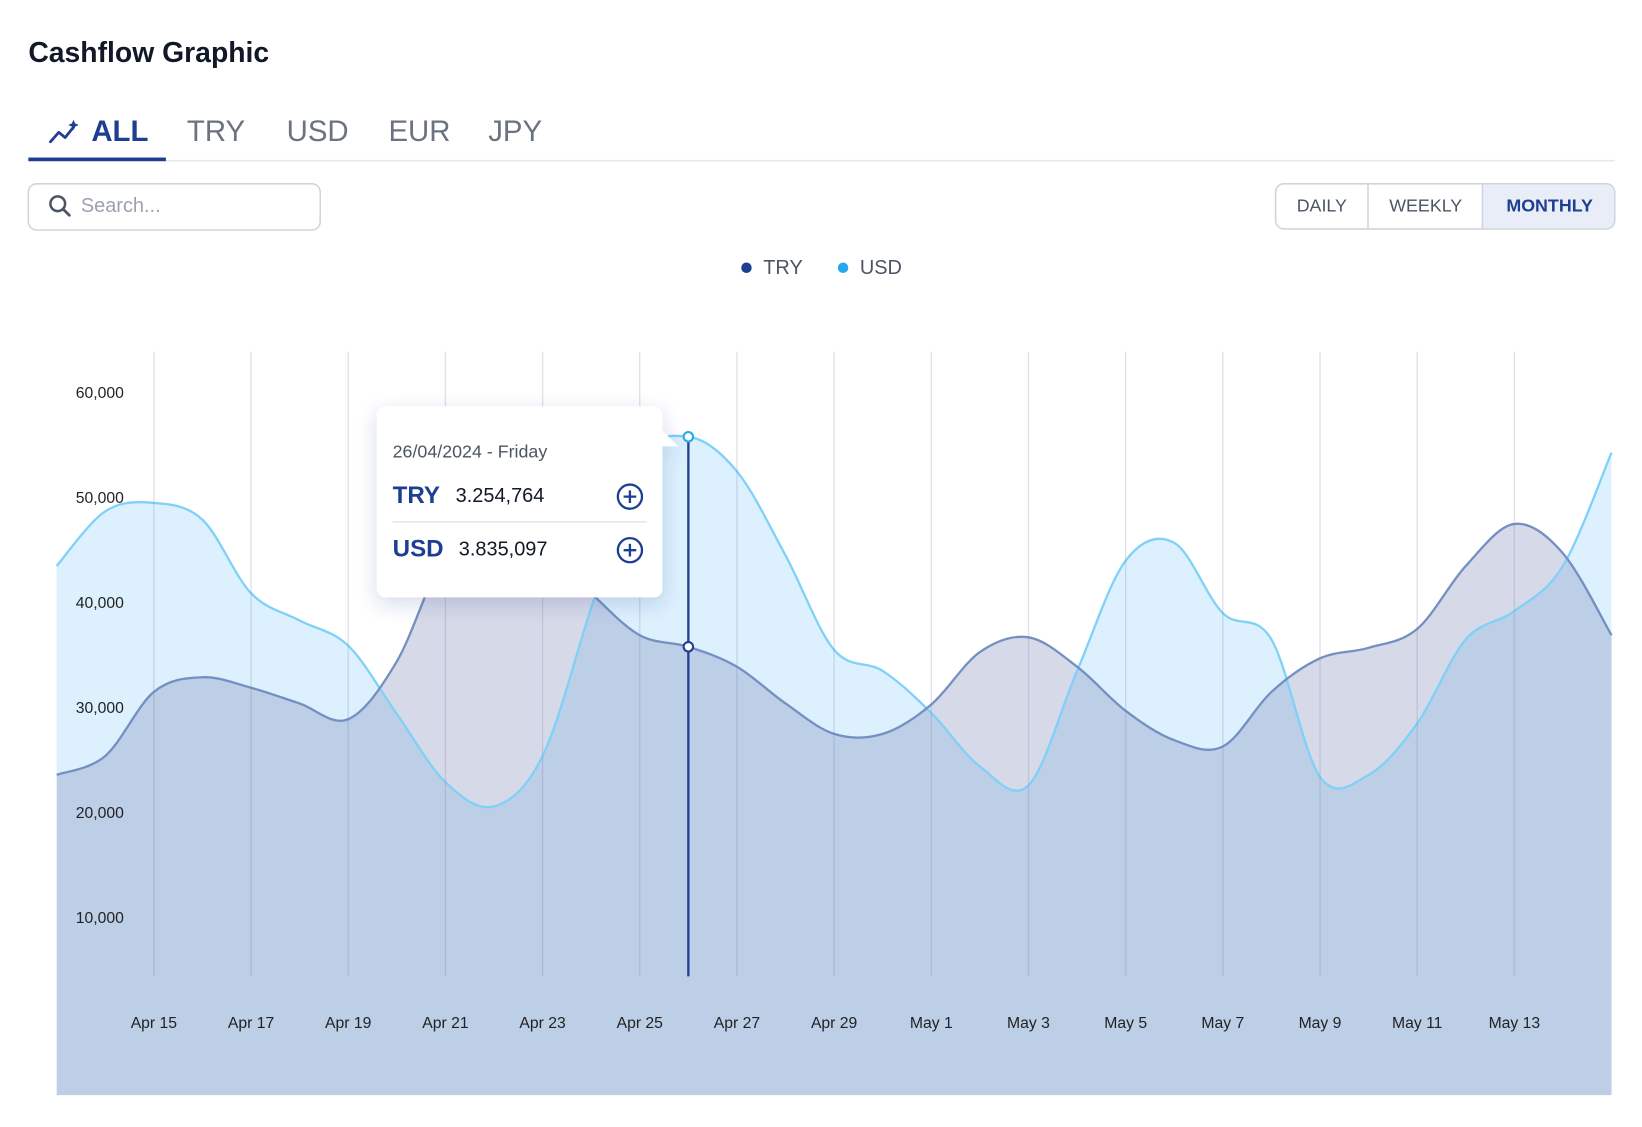 This screenshot has width=1642, height=1127. I want to click on x-tick-label: May 1, so click(931, 1023).